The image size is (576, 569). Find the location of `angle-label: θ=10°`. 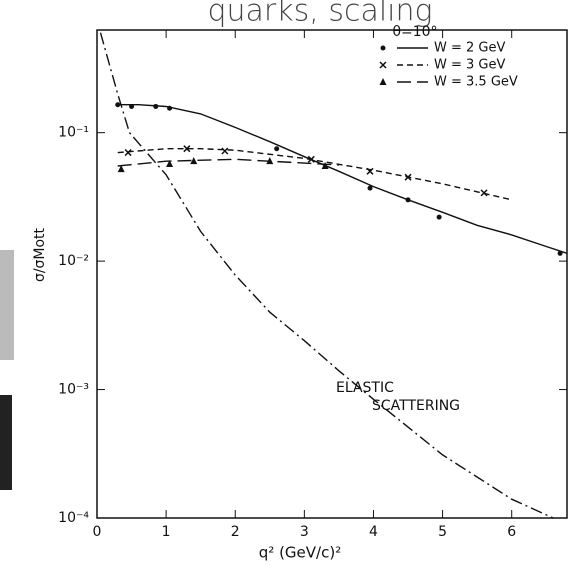

angle-label: θ=10° is located at coordinates (414, 32).